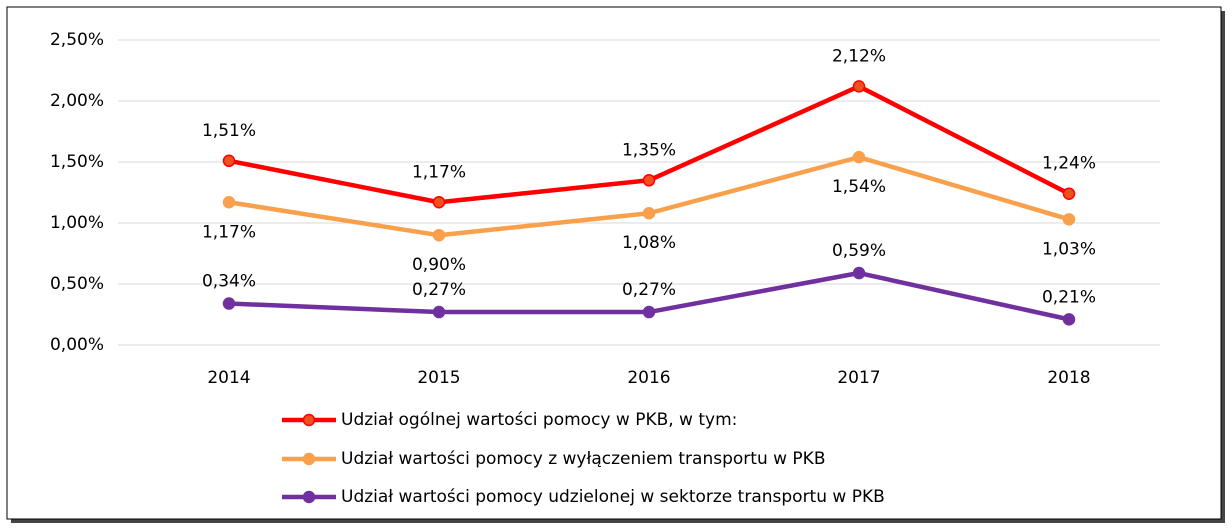  What do you see at coordinates (77, 162) in the screenshot?
I see `y-tick-label: 1,50%` at bounding box center [77, 162].